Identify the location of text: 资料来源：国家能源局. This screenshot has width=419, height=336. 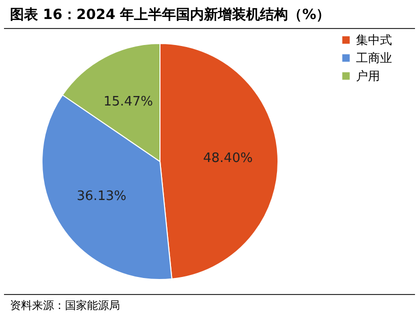
(209, 305).